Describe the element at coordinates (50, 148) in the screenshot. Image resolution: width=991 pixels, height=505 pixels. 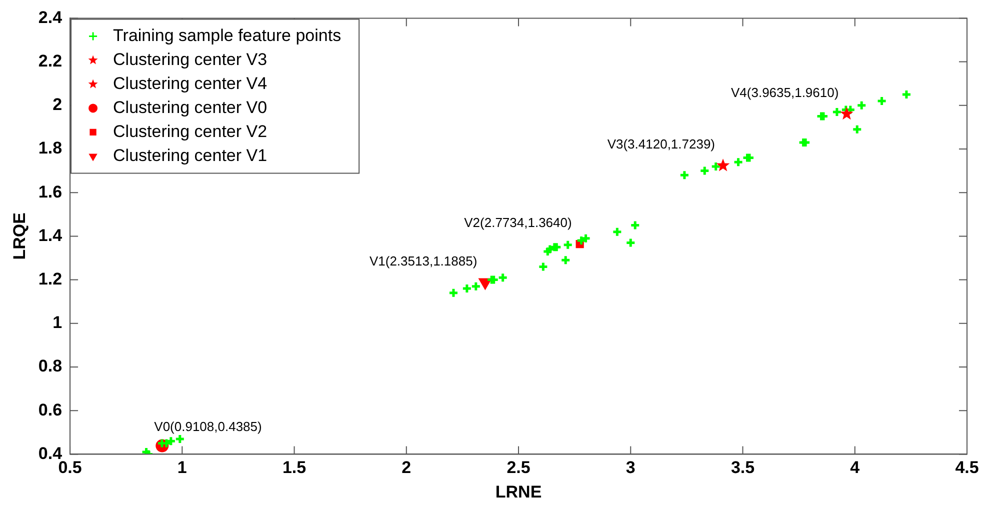
I see `y-tick-label: 1.8` at that location.